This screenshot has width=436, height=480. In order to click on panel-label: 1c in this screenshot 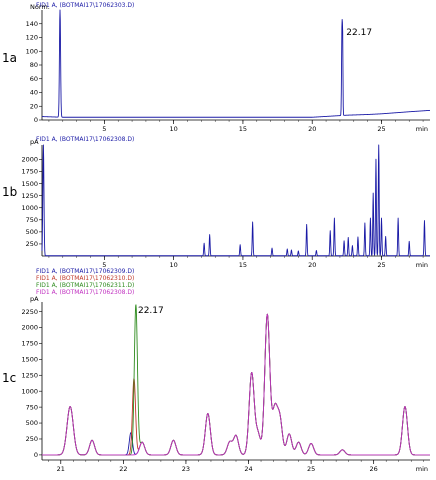, I will do `click(9, 378)`.